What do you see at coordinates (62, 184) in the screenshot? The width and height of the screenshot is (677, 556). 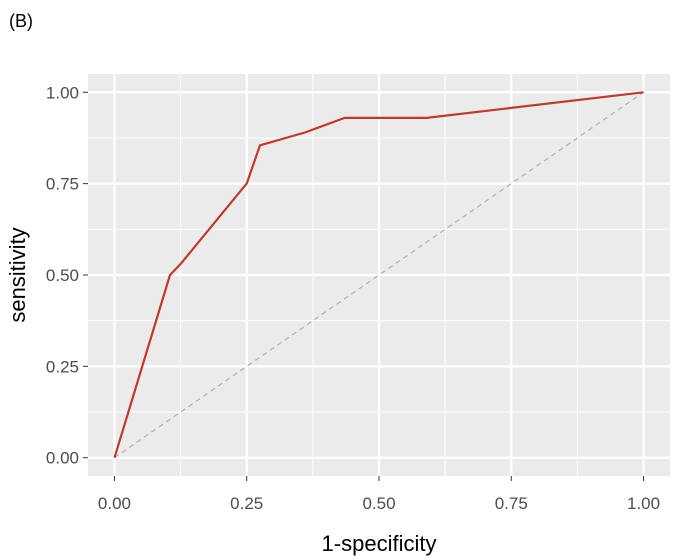 I see `y-tick-label: 0.75` at bounding box center [62, 184].